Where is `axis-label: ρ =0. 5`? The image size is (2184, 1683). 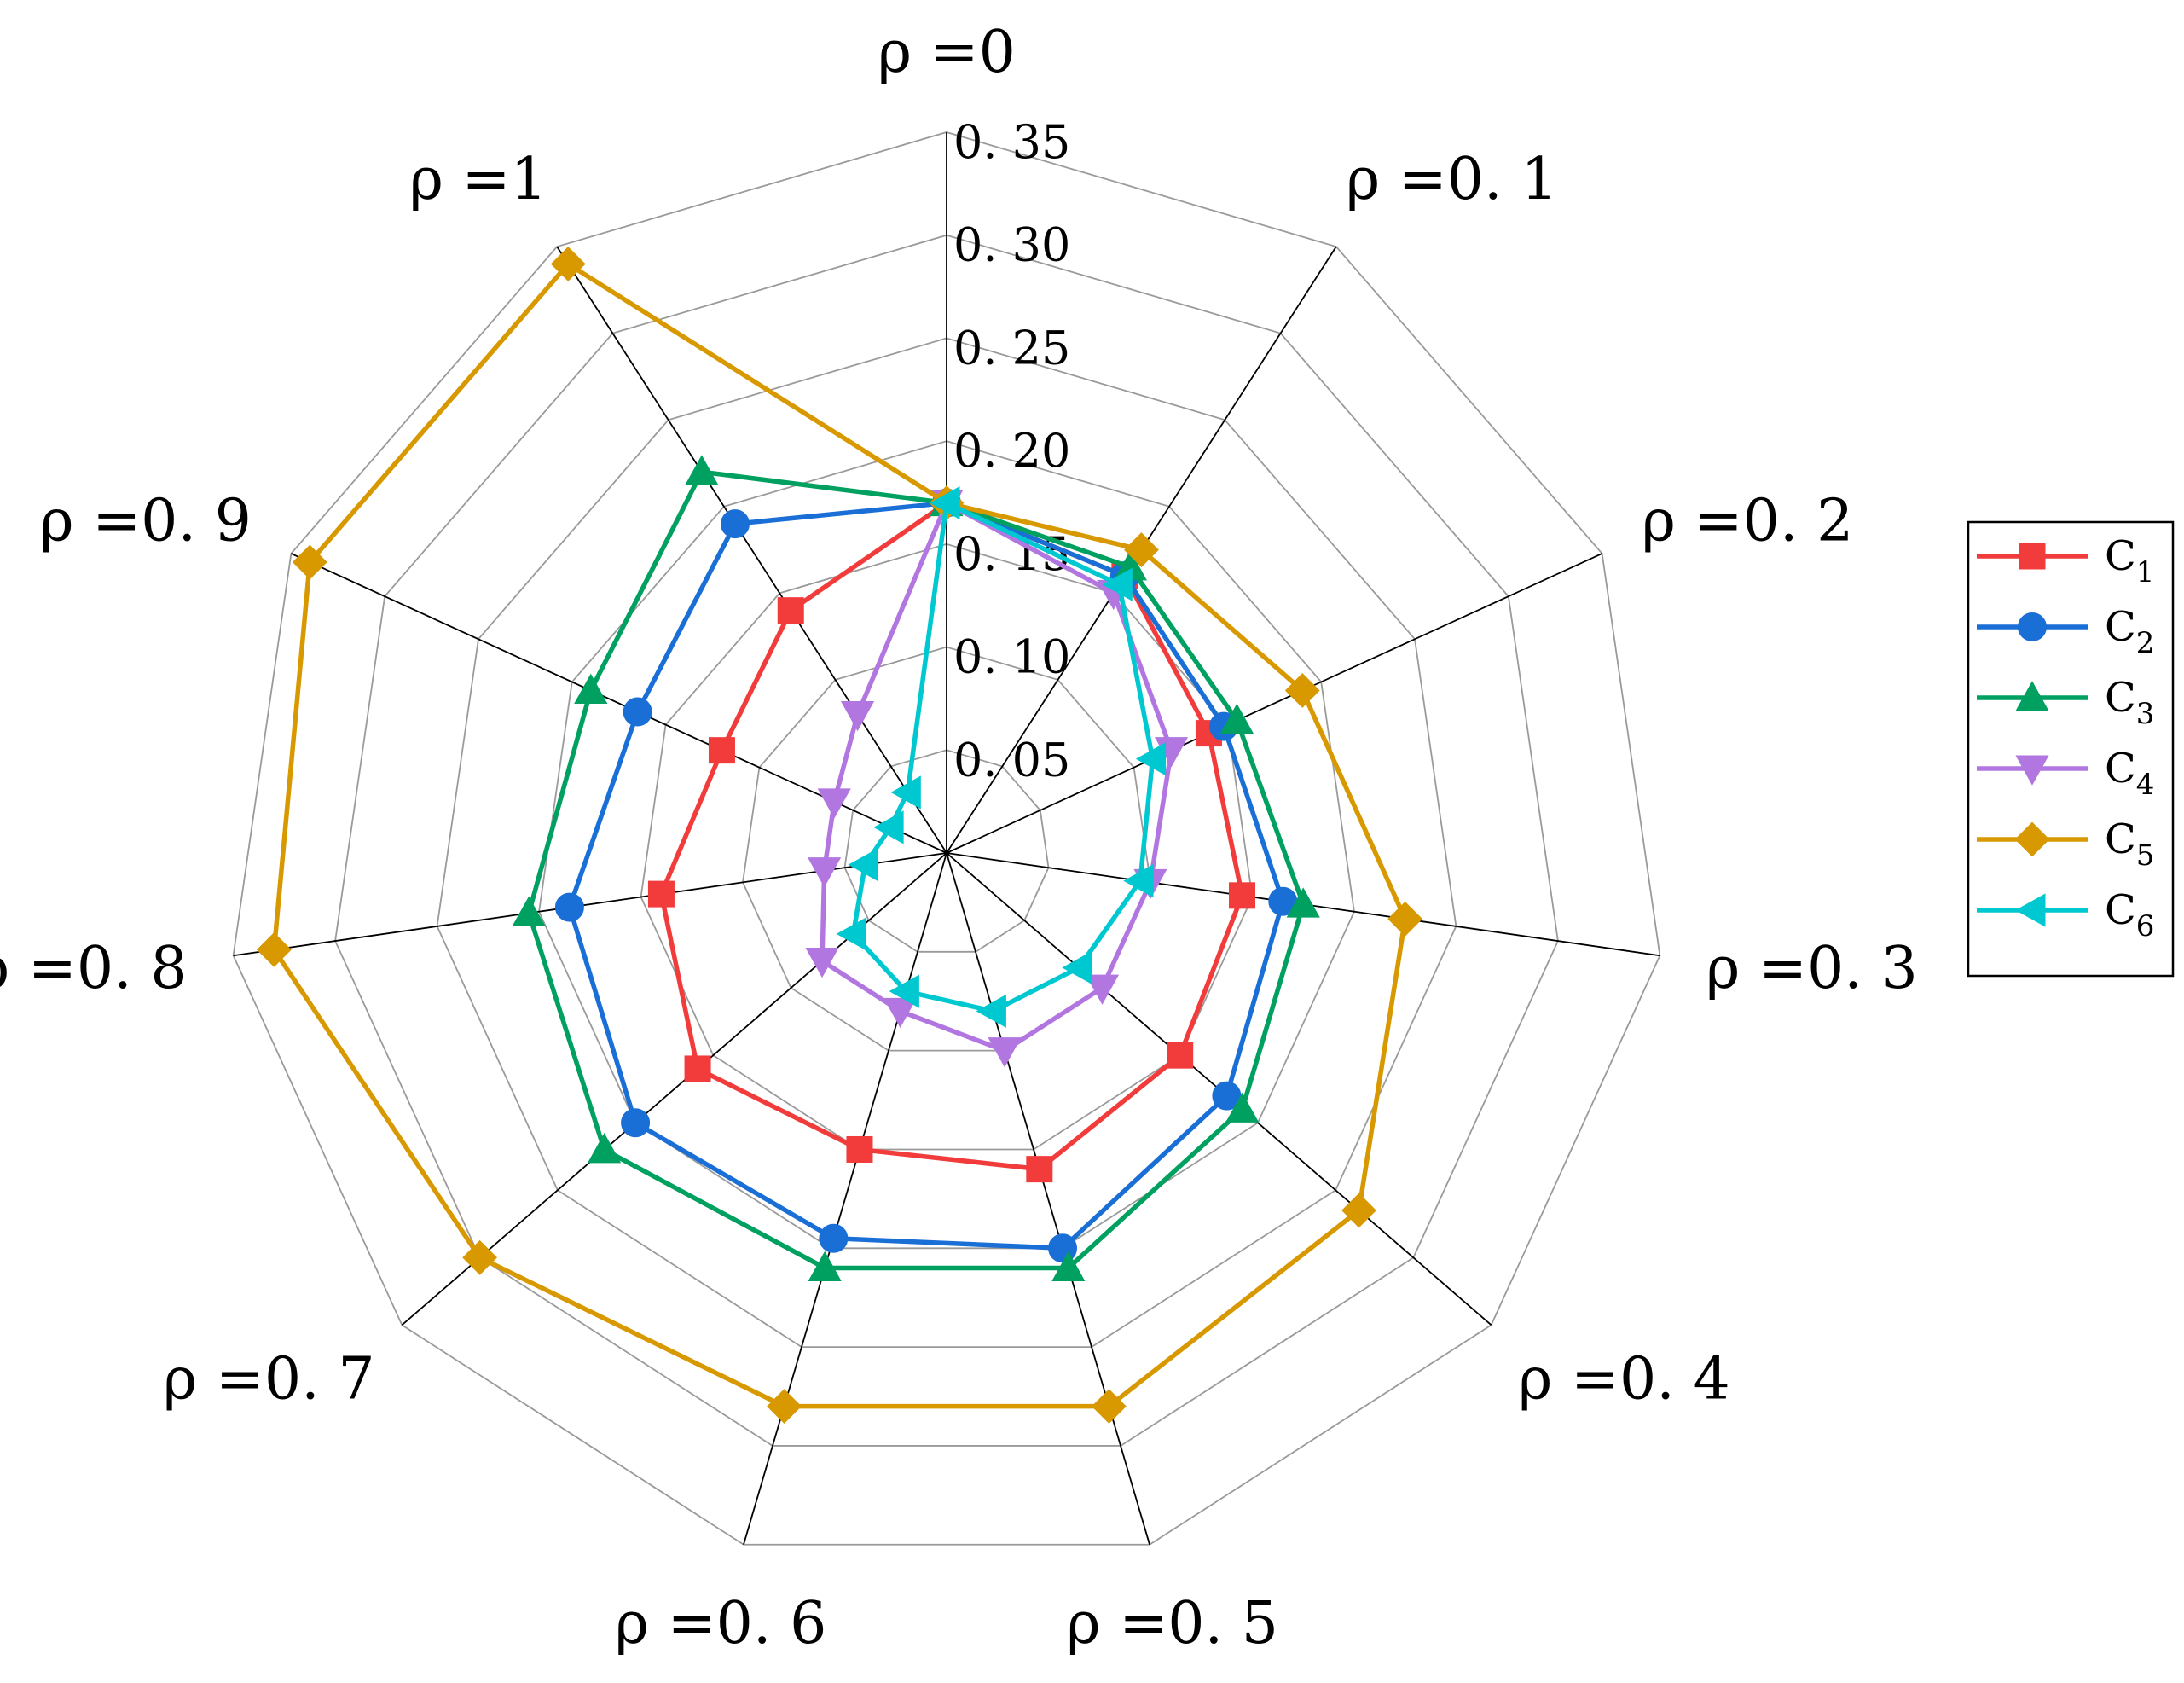 axis-label: ρ =0. 5 is located at coordinates (1173, 1623).